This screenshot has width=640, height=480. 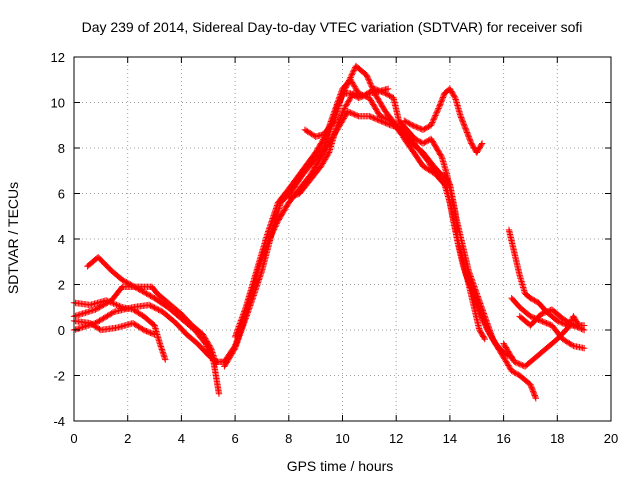 I want to click on y-tick-label: 4, so click(x=61, y=239).